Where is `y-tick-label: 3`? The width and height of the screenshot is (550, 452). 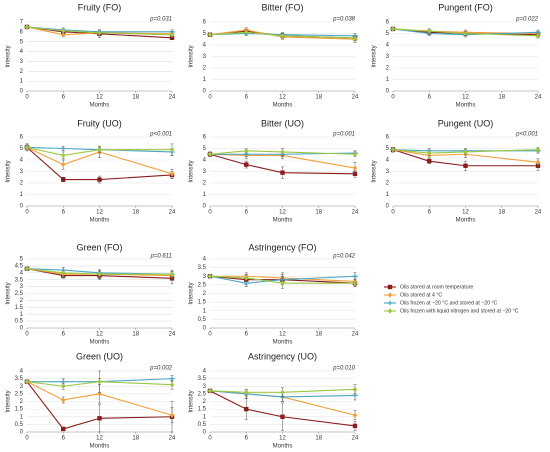 y-tick-label: 3 is located at coordinates (205, 277).